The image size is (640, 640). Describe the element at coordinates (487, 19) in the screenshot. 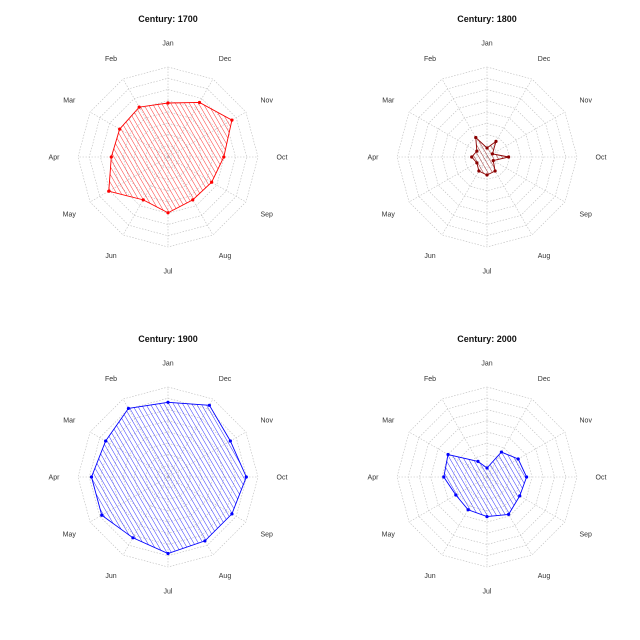

I see `panel-title: Century: 1800` at that location.